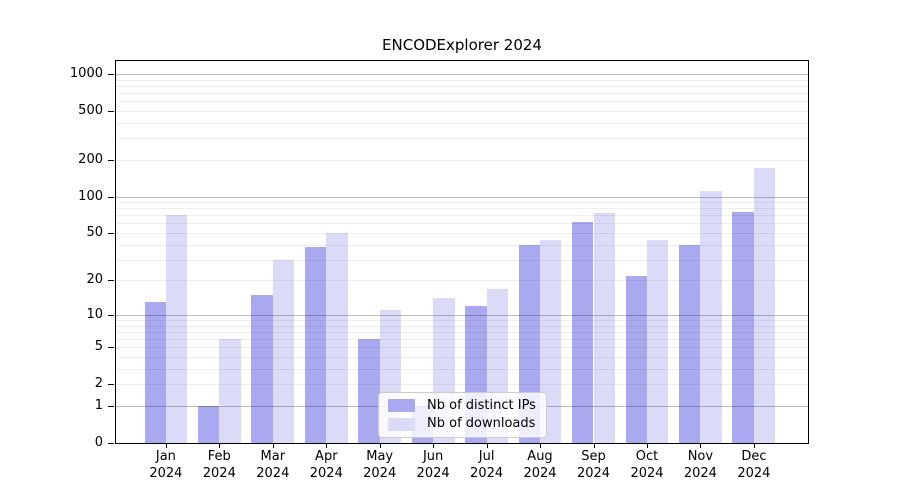 The image size is (900, 500). Describe the element at coordinates (176, 329) in the screenshot. I see `bar-downloads-jan` at that location.